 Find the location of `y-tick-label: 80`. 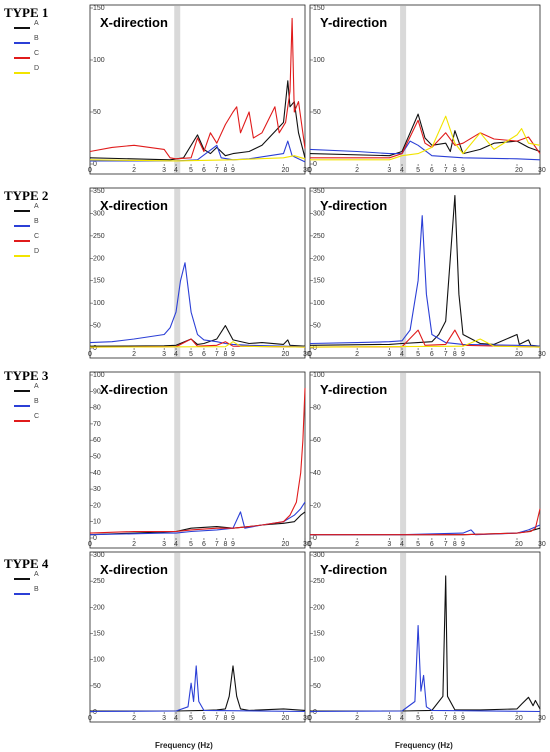

y-tick-label: 80 is located at coordinates (97, 408).